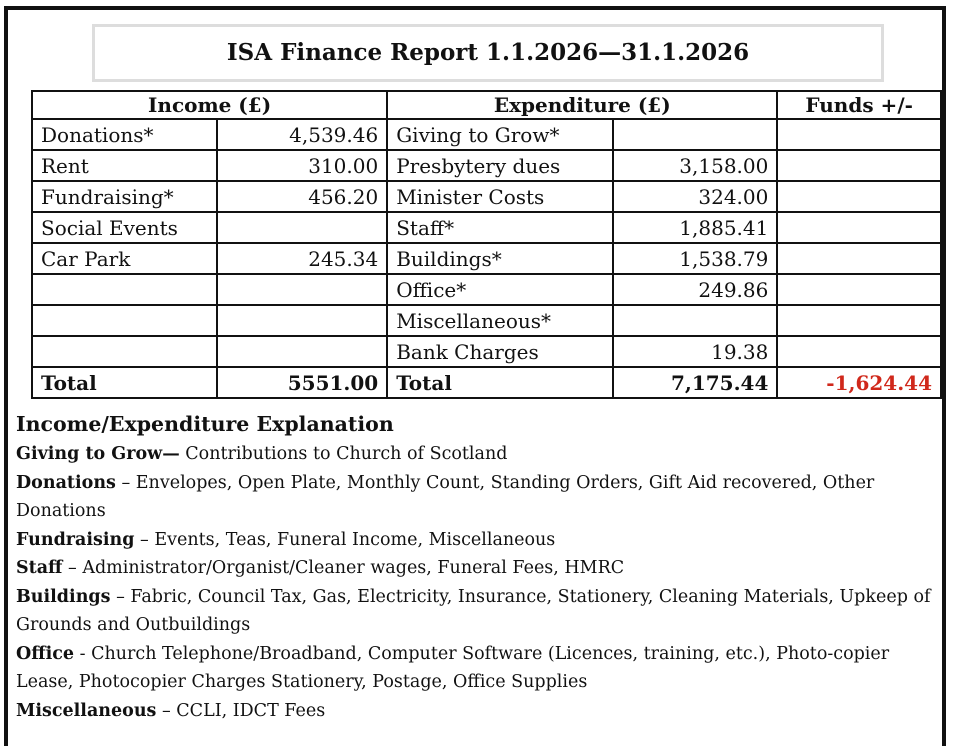 Image resolution: width=960 pixels, height=746 pixels. What do you see at coordinates (124, 227) in the screenshot?
I see `table-cell: Social Events` at bounding box center [124, 227].